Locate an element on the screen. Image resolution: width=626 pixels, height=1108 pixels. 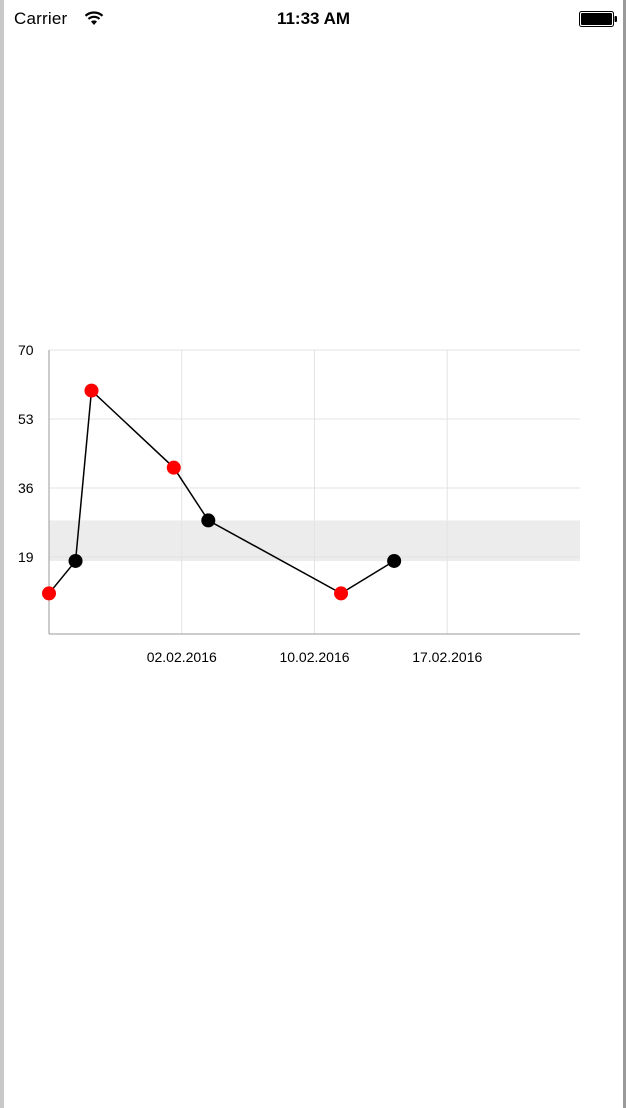
wifi-icon is located at coordinates (94, 18).